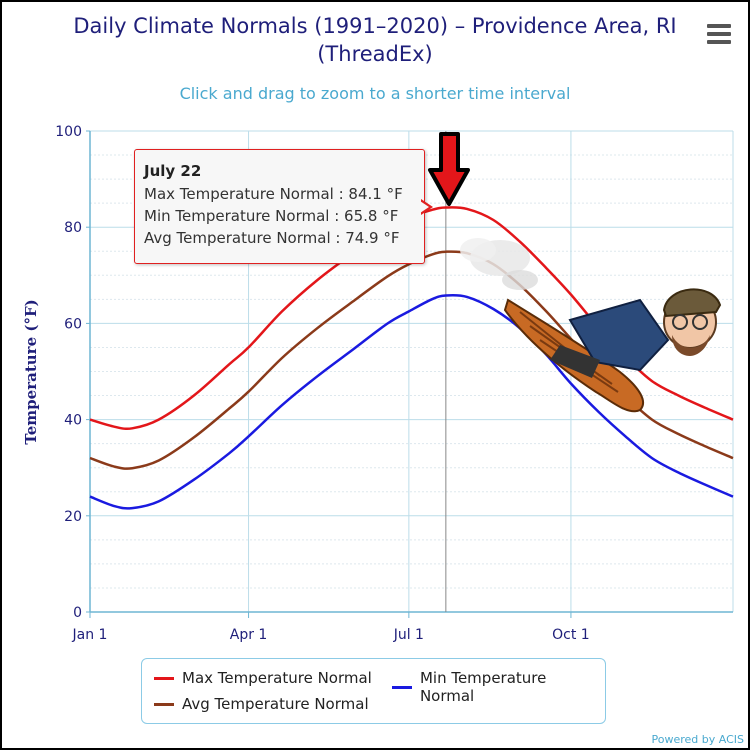 The width and height of the screenshot is (750, 750). What do you see at coordinates (402, 687) in the screenshot?
I see `legend-swatch-min` at bounding box center [402, 687].